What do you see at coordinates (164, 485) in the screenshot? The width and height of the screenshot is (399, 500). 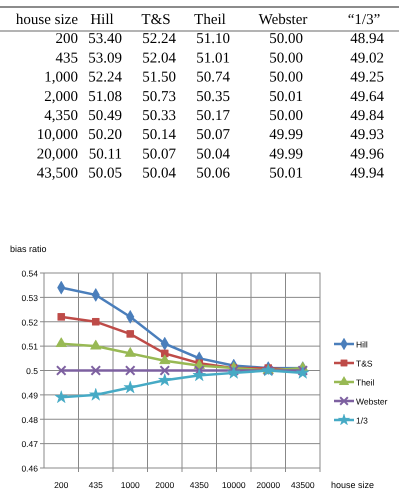 I see `x-tick-label: 2000` at bounding box center [164, 485].